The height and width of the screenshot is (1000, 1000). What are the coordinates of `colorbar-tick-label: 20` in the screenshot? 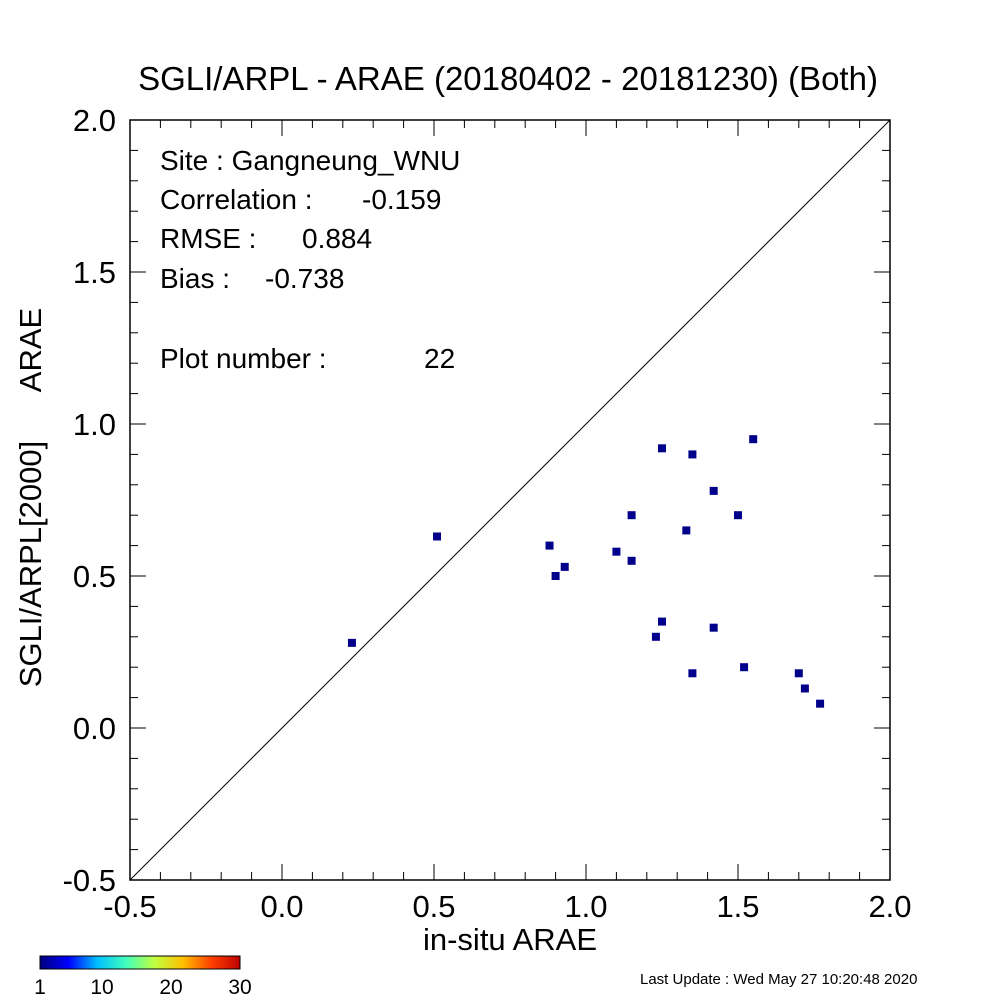 It's located at (170, 987).